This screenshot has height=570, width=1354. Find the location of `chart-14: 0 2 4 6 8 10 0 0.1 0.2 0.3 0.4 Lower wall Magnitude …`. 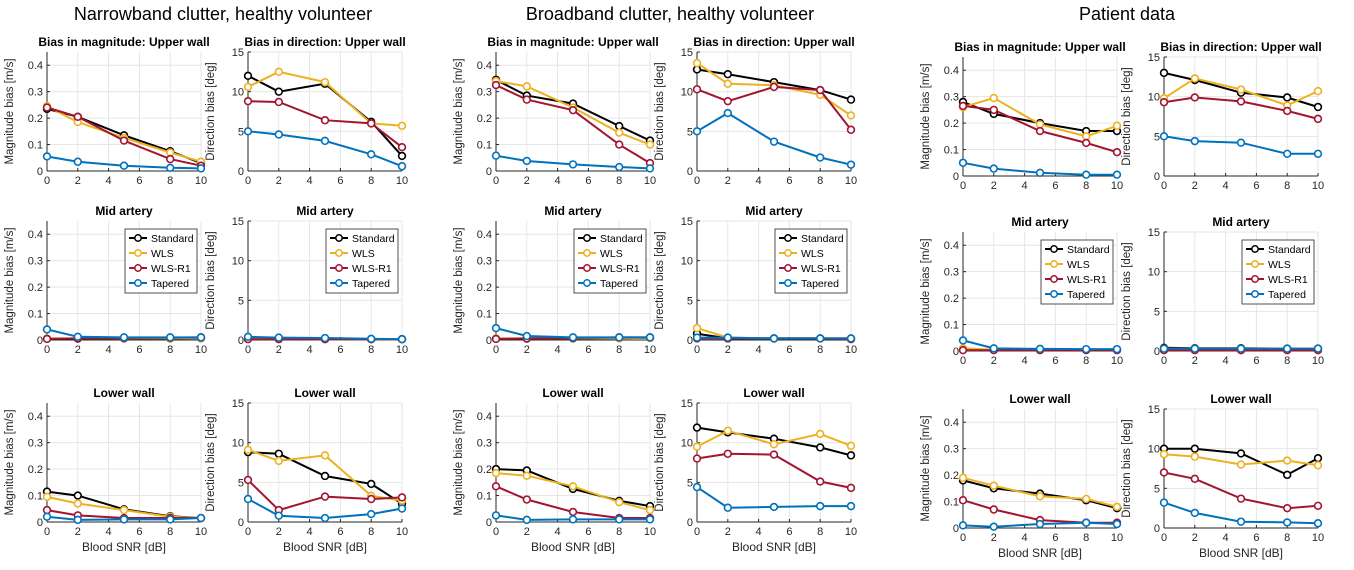

chart-14: 0 2 4 6 8 10 0 0.1 0.2 0.3 0.4 Lower wall Magnitude … is located at coordinates (554, 470).